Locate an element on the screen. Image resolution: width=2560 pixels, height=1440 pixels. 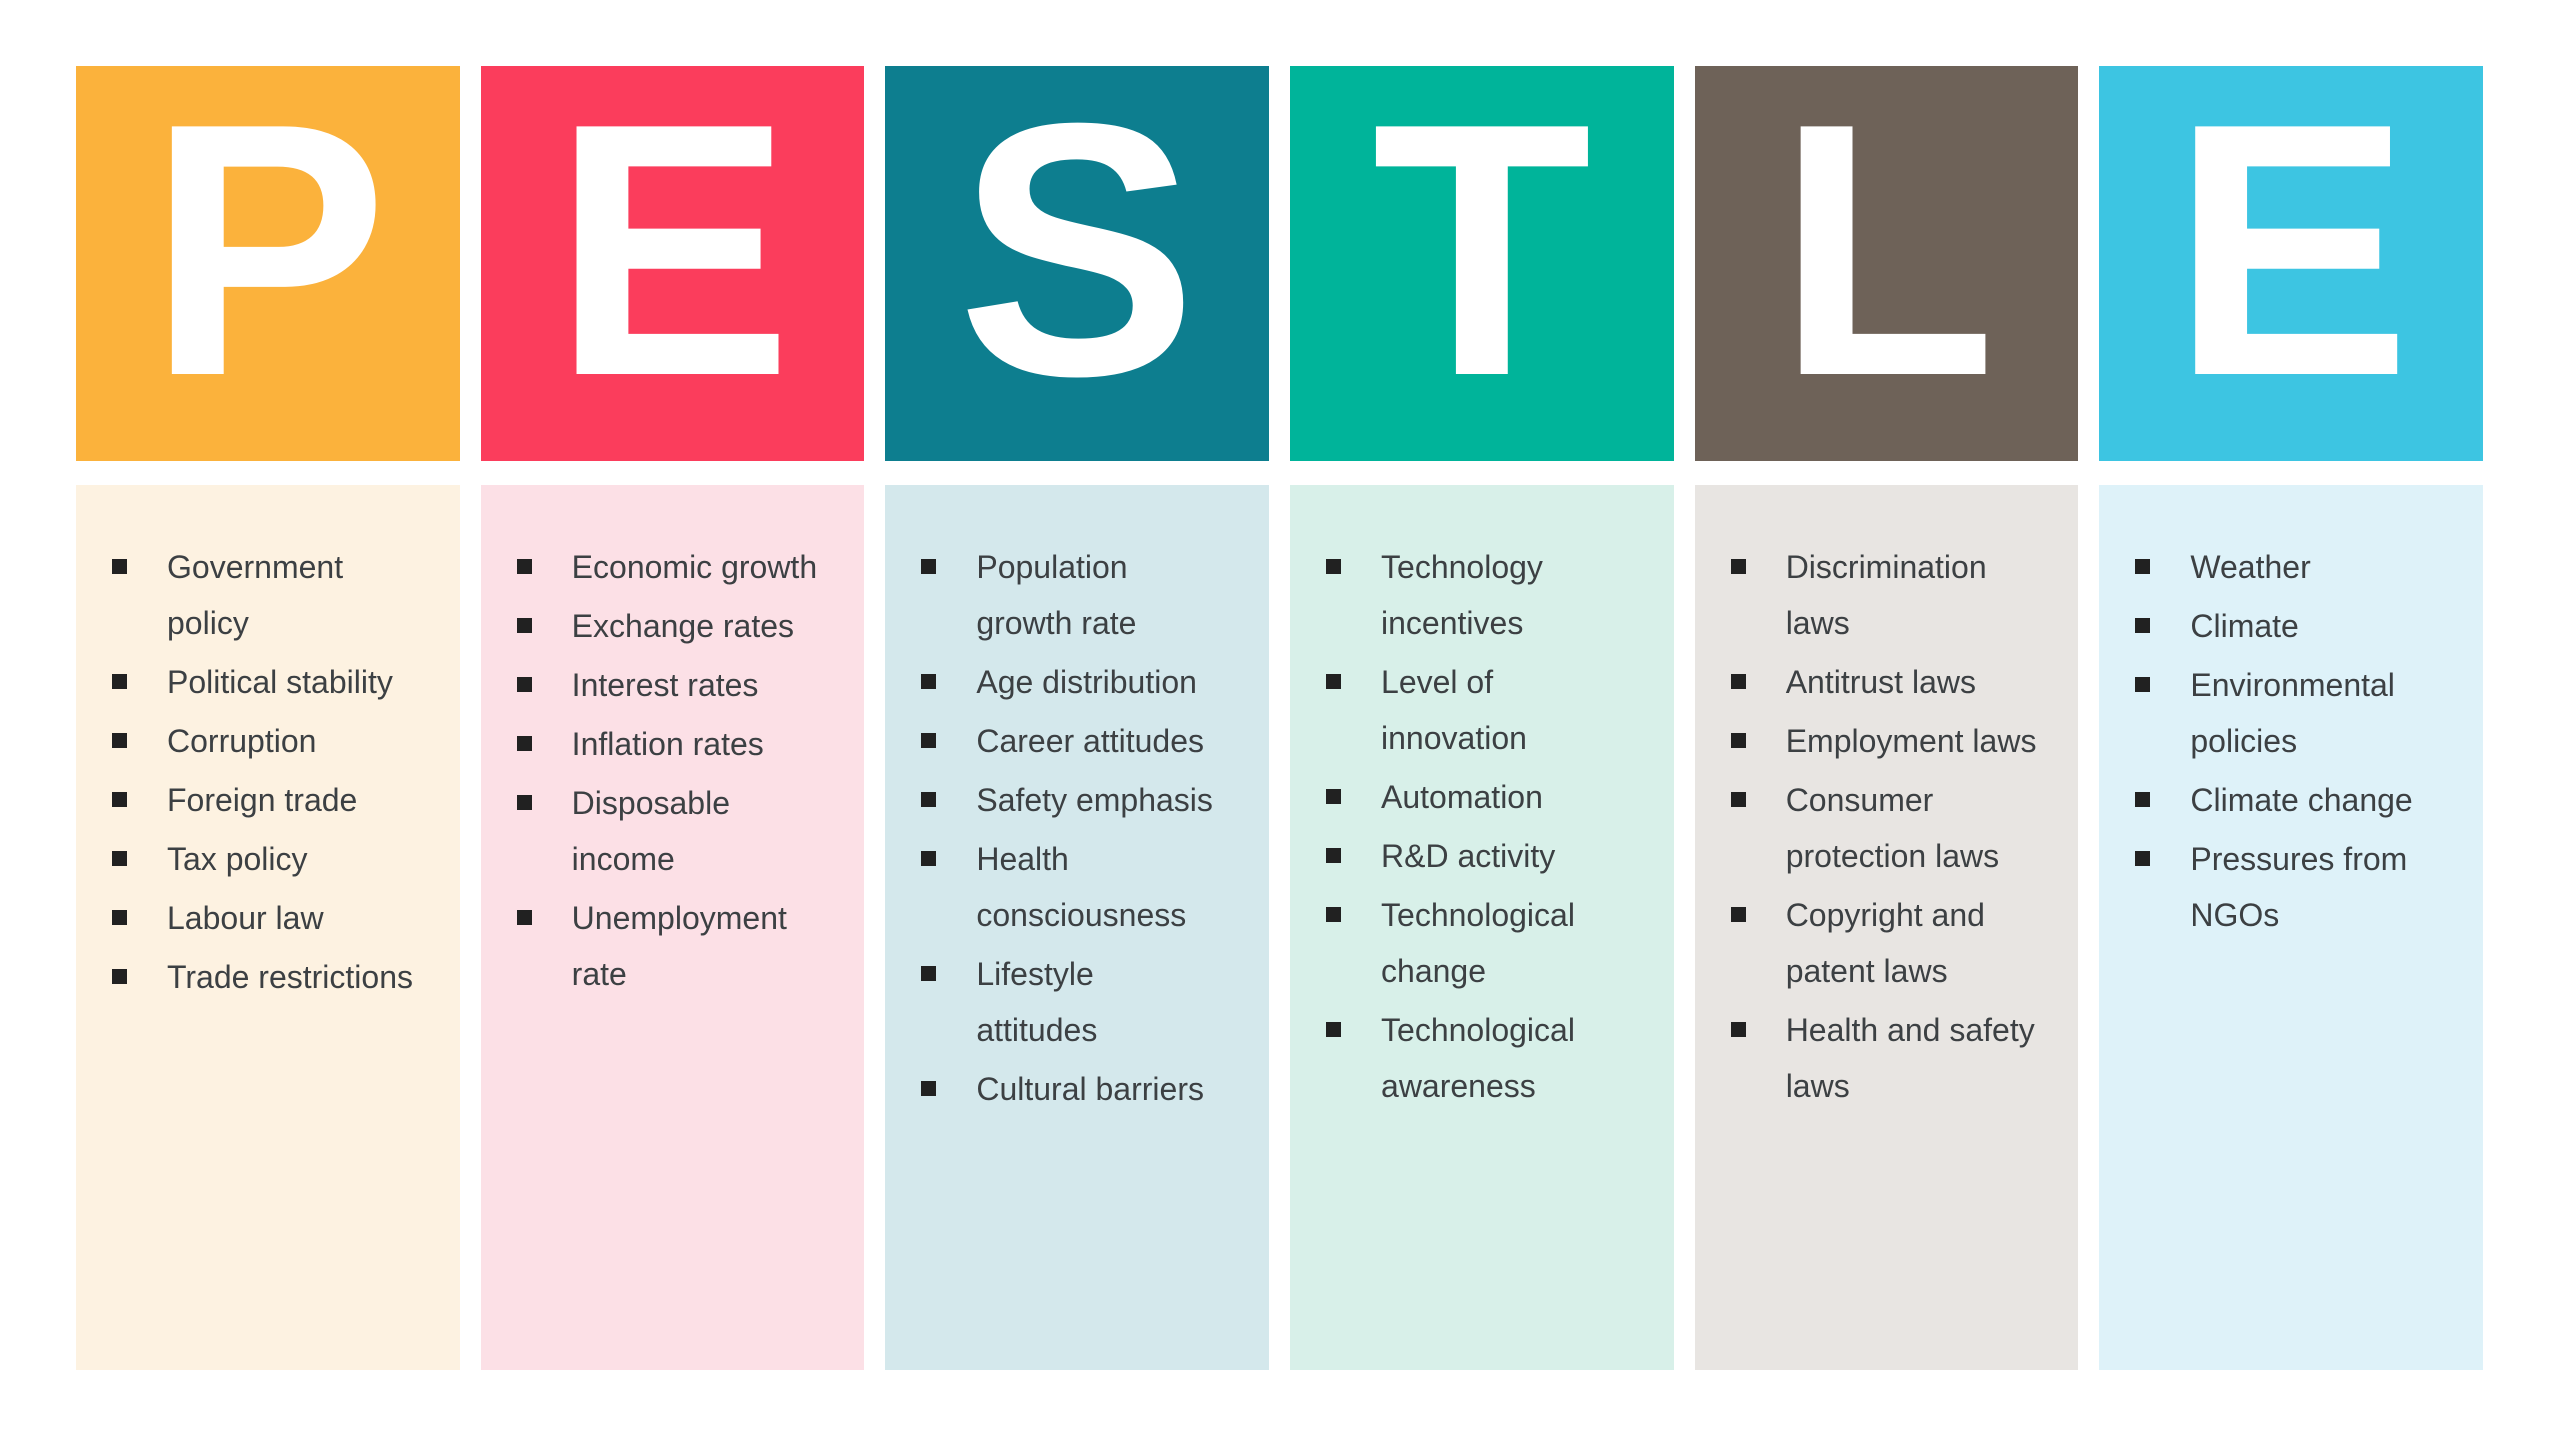
factor-text: Health consciousness is located at coordinates (1081, 887).